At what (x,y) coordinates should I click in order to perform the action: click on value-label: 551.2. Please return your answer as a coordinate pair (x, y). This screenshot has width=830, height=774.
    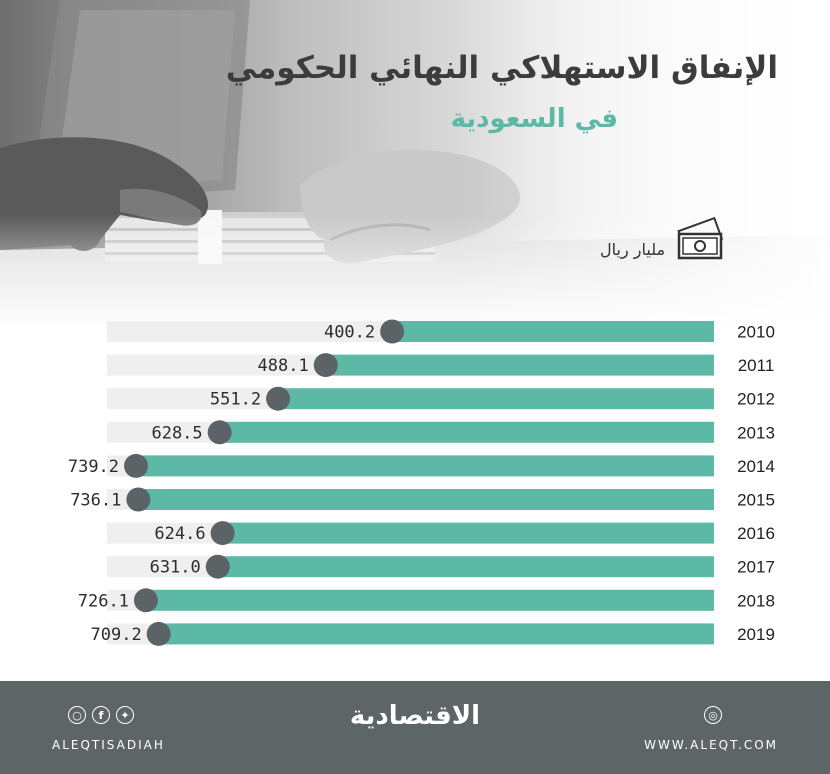
    Looking at the image, I should click on (235, 400).